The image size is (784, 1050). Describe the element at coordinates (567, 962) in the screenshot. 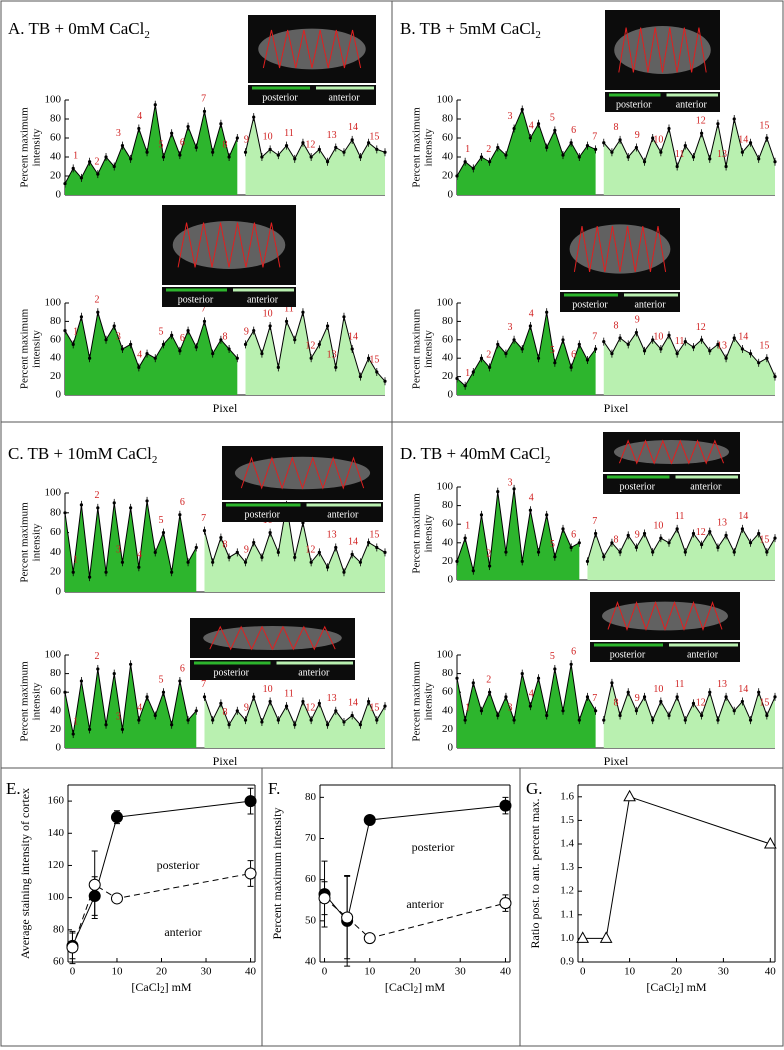

I see `y-tick-label: 0.9` at that location.